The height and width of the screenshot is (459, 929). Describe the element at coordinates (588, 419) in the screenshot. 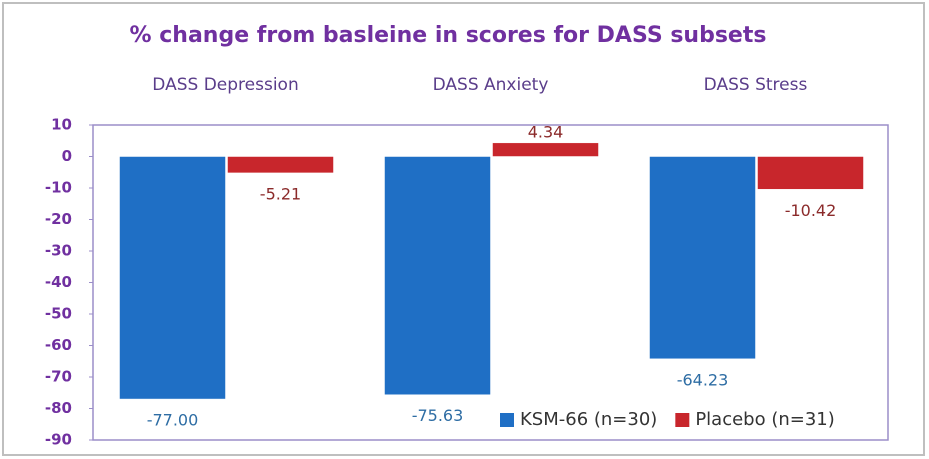

I see `legend-label: KSM-66 (n=30)` at that location.